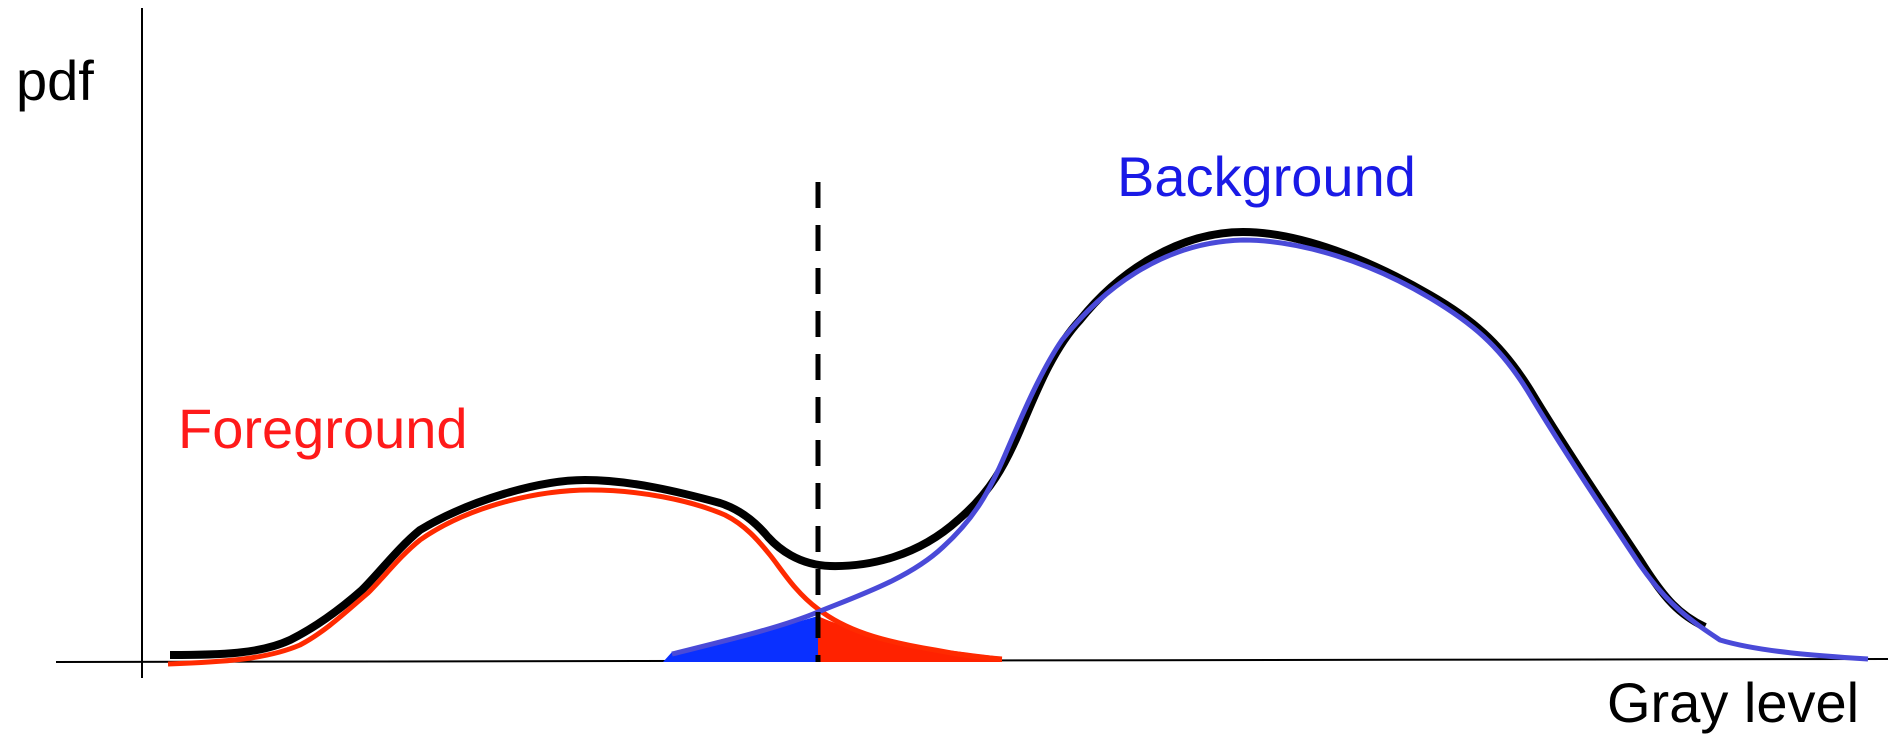 This screenshot has height=740, width=1894. I want to click on foreground-label: Foreground, so click(323, 428).